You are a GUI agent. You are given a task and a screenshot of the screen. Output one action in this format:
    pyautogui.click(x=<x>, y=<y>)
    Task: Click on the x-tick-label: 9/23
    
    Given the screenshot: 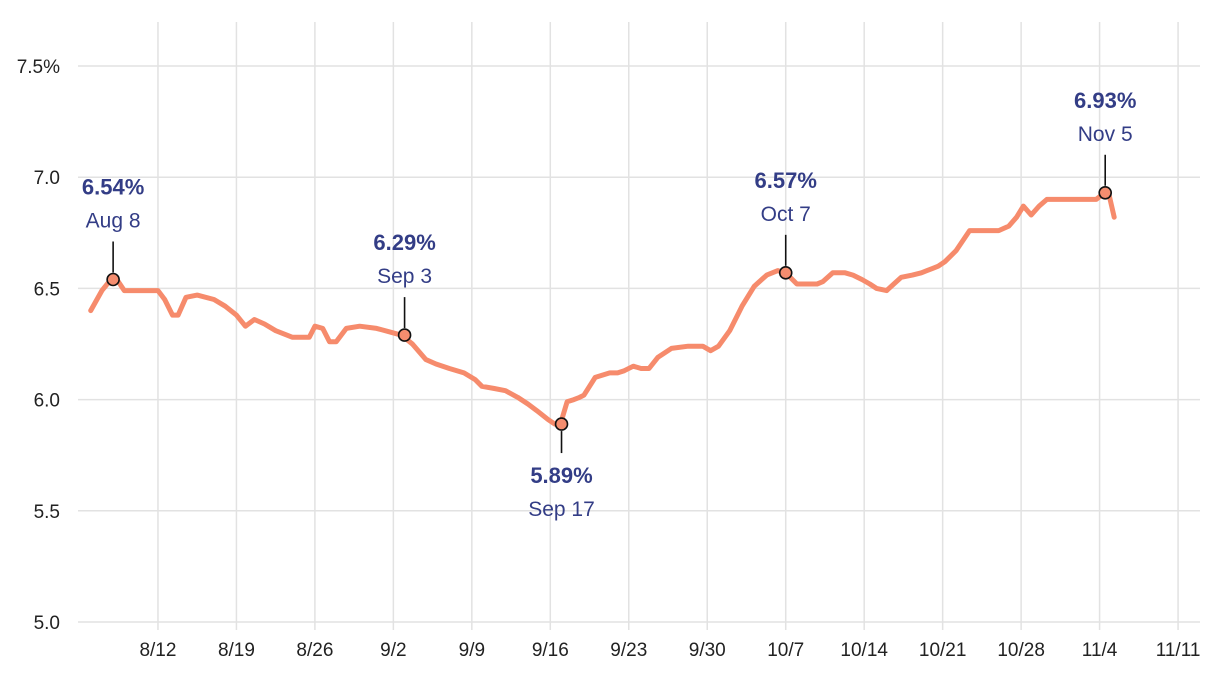 What is the action you would take?
    pyautogui.click(x=628, y=650)
    